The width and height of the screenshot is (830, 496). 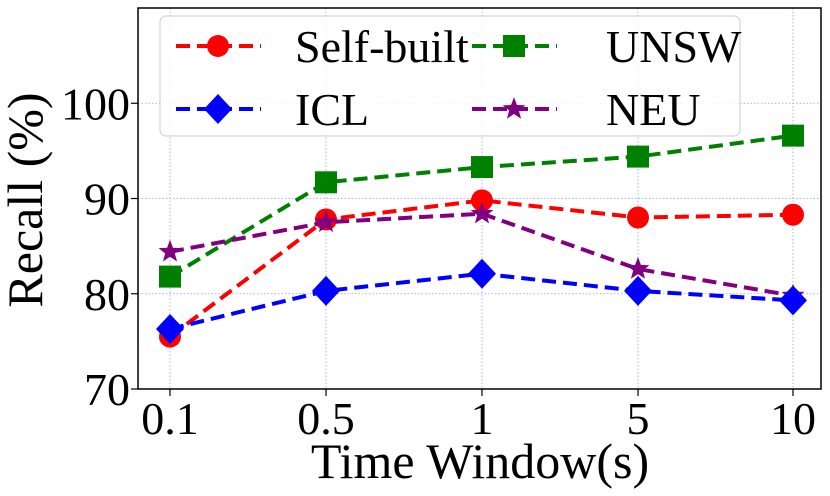 I want to click on legend-item-self-built: Self-built, so click(x=322, y=46).